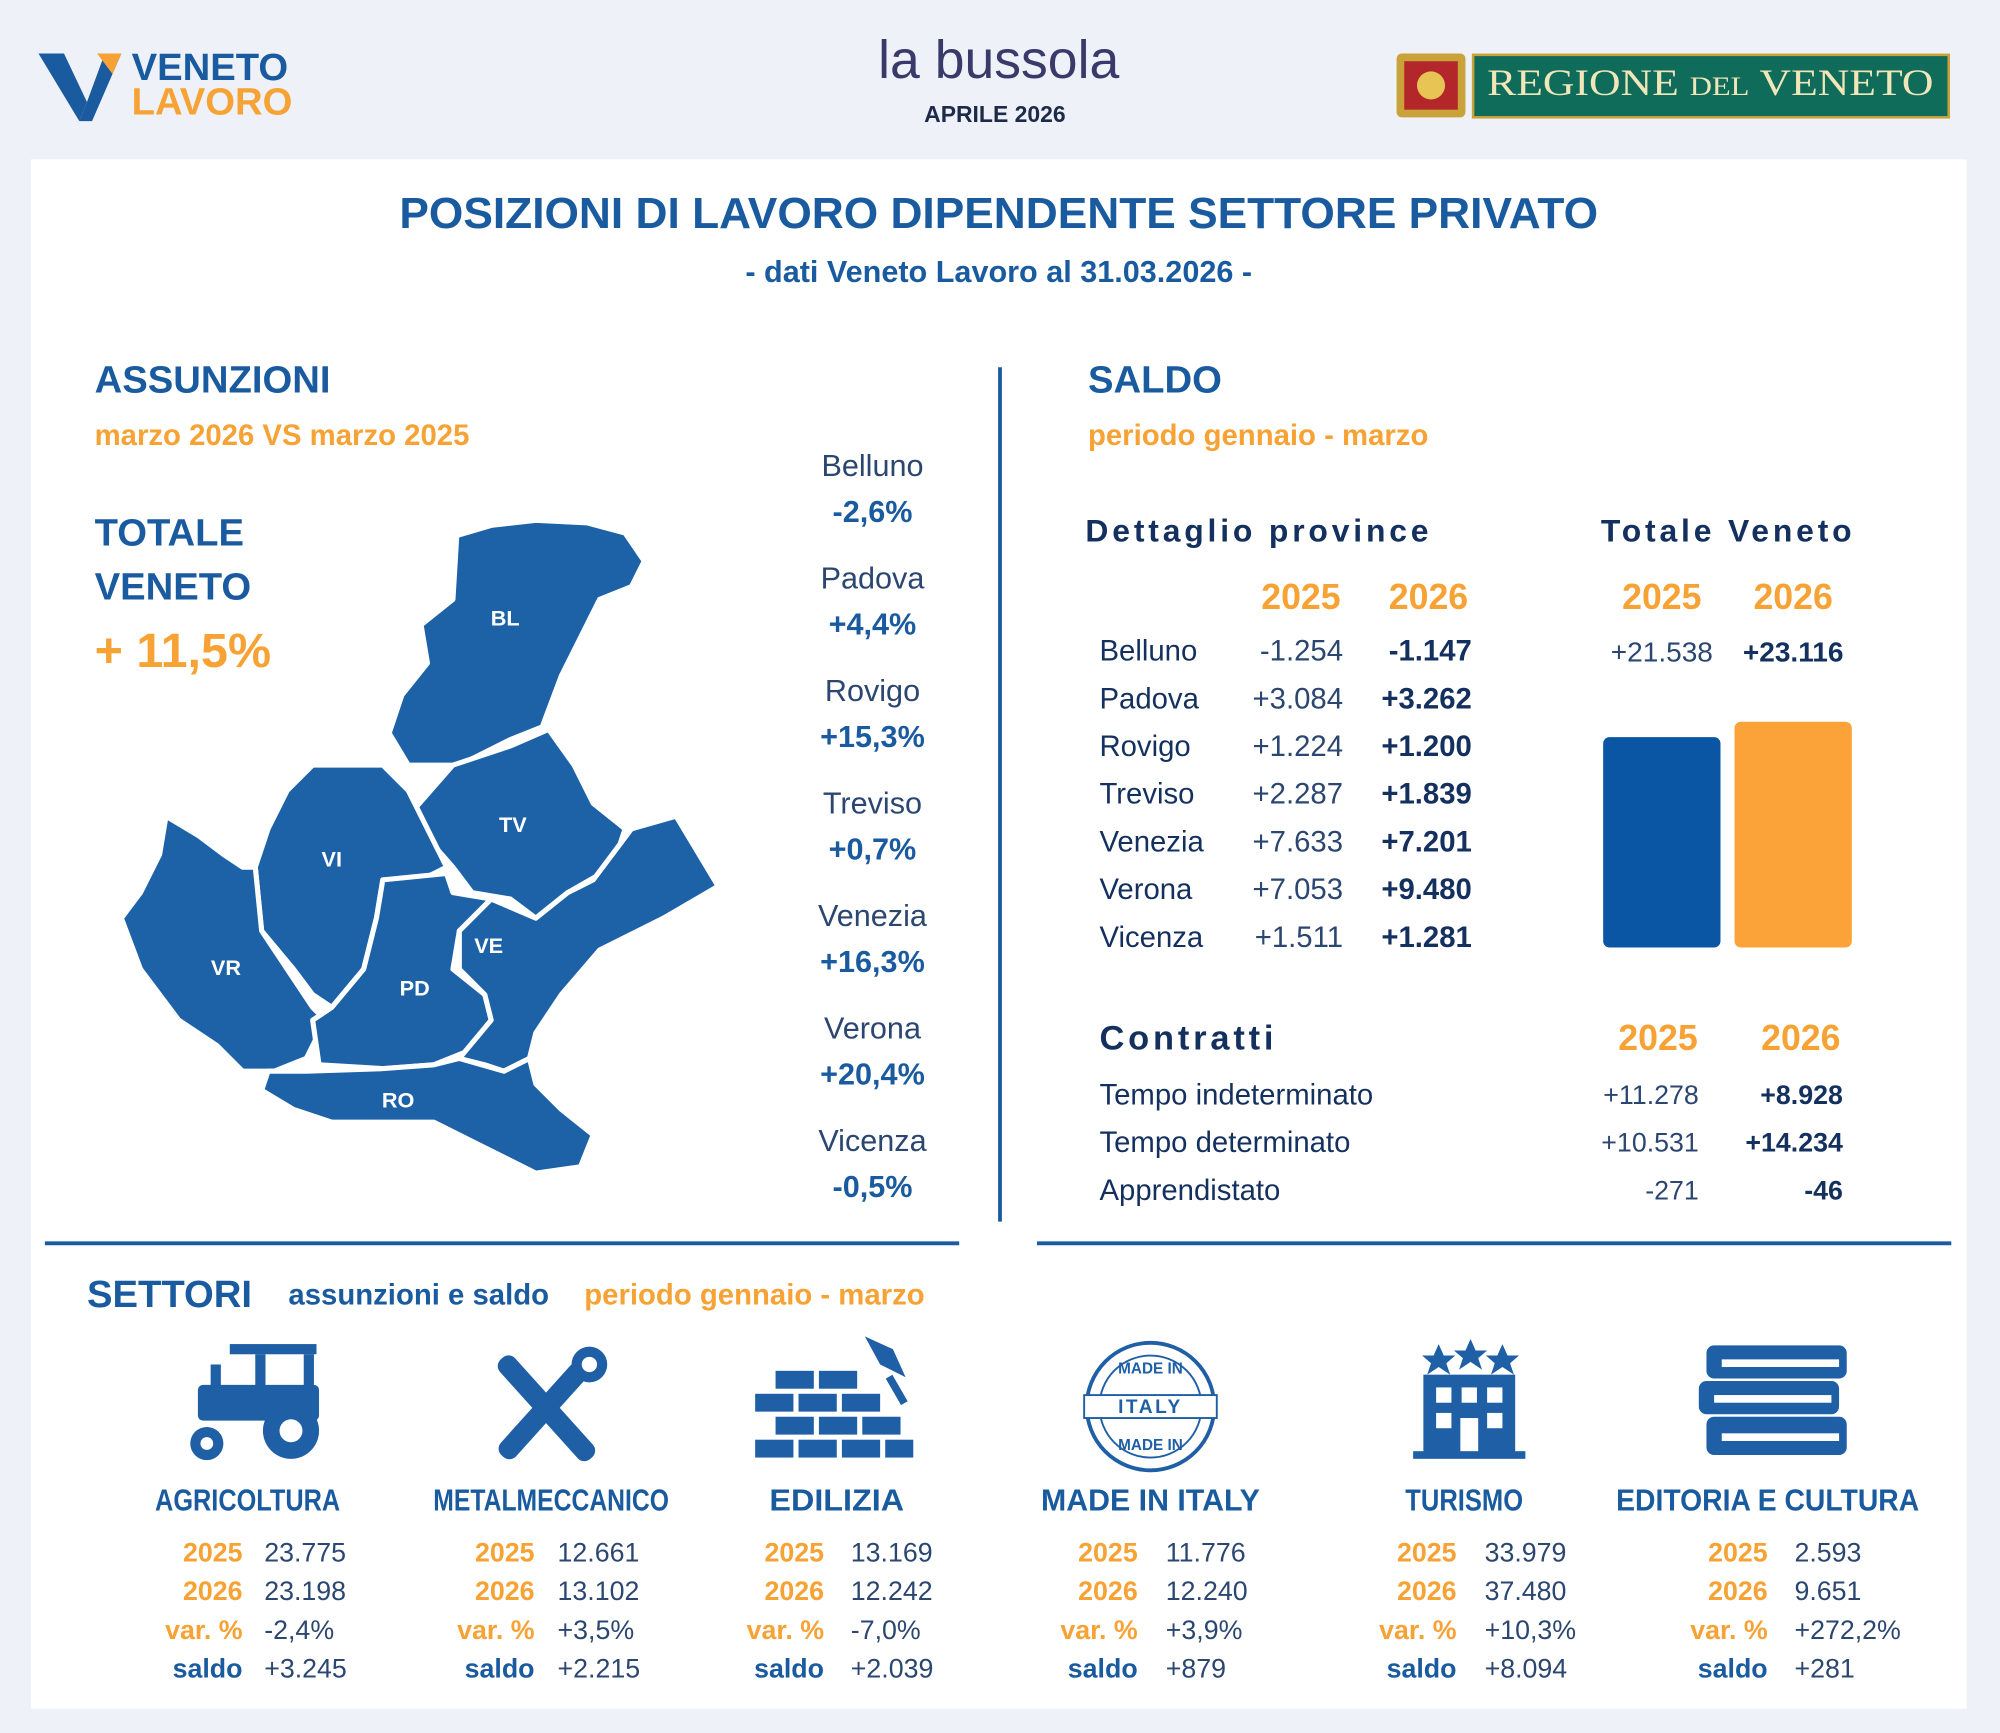 The image size is (2000, 1733). What do you see at coordinates (1196, 1668) in the screenshot?
I see `sector-value: +879` at bounding box center [1196, 1668].